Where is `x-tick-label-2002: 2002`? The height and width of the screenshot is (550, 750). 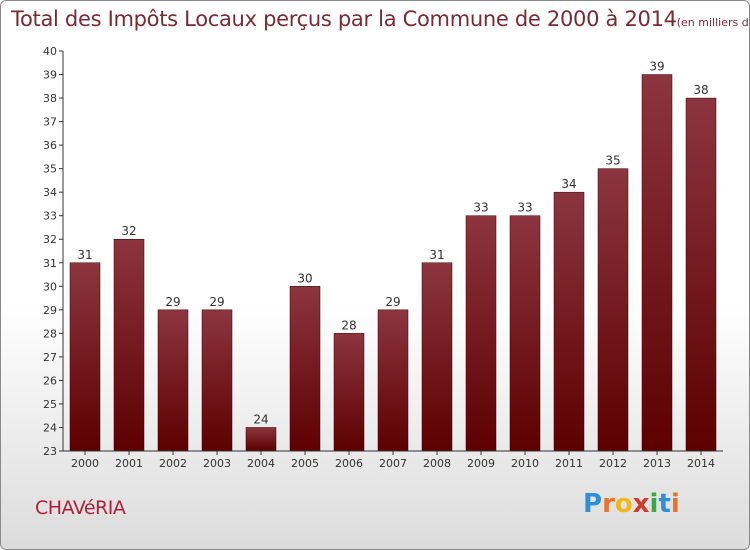
x-tick-label-2002: 2002 is located at coordinates (173, 463).